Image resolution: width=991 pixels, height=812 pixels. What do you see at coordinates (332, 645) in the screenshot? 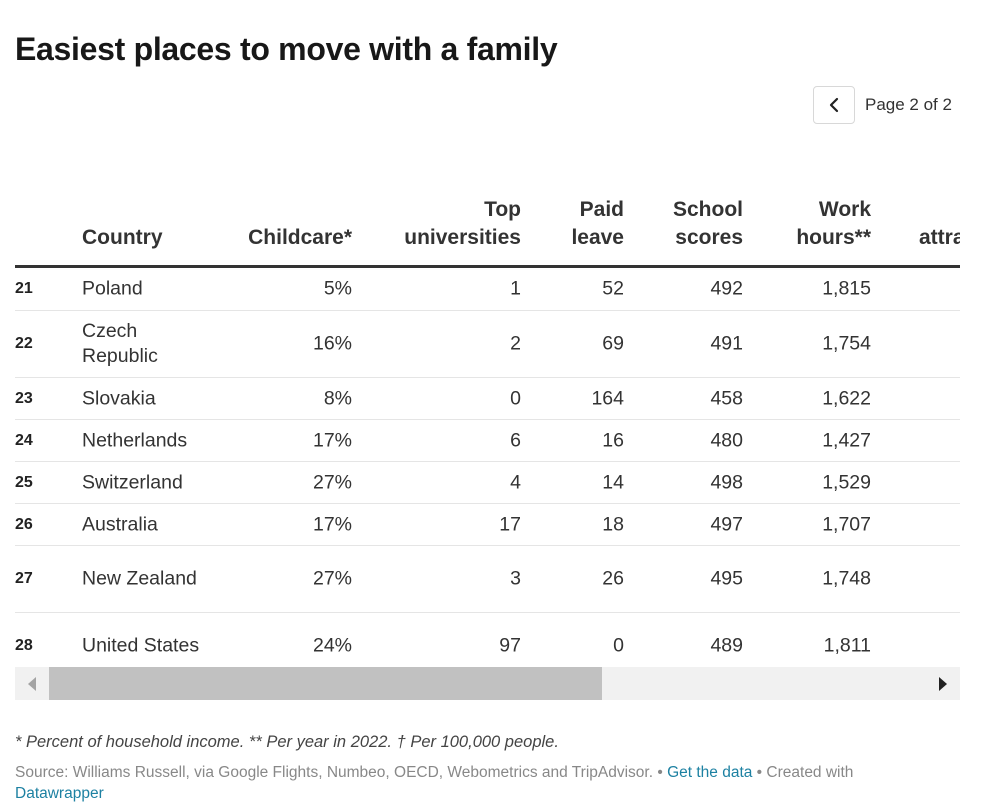
I see `cell-childcare: 24%` at bounding box center [332, 645].